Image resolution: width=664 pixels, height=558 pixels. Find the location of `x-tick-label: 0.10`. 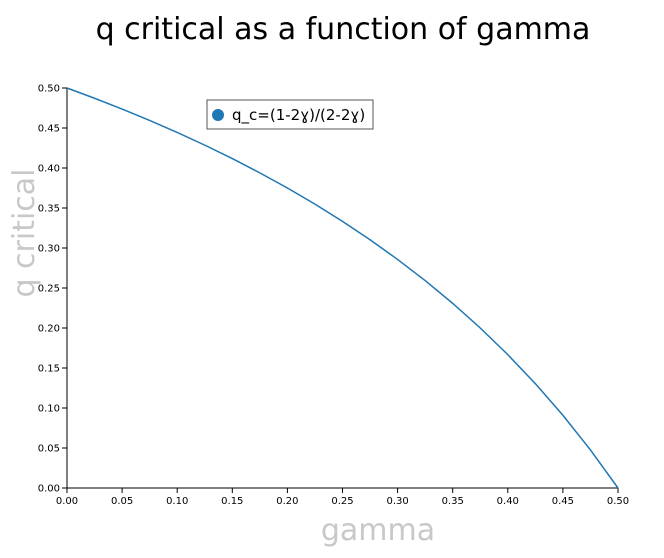

x-tick-label: 0.10 is located at coordinates (177, 501).